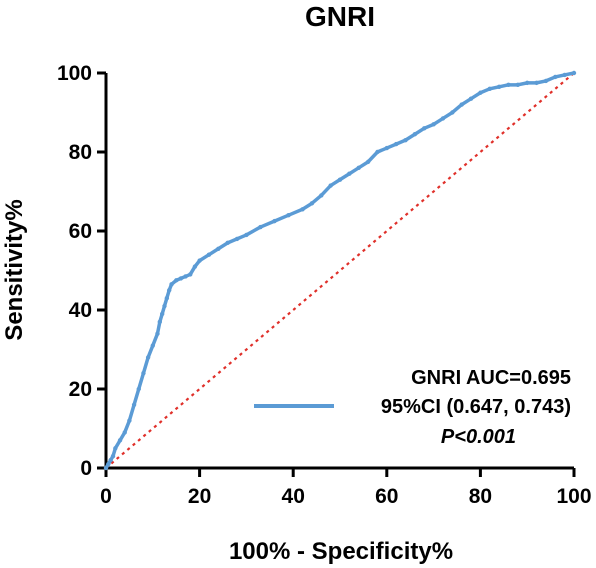 This screenshot has width=596, height=568. What do you see at coordinates (478, 437) in the screenshot?
I see `legend-p-value: P<0.001` at bounding box center [478, 437].